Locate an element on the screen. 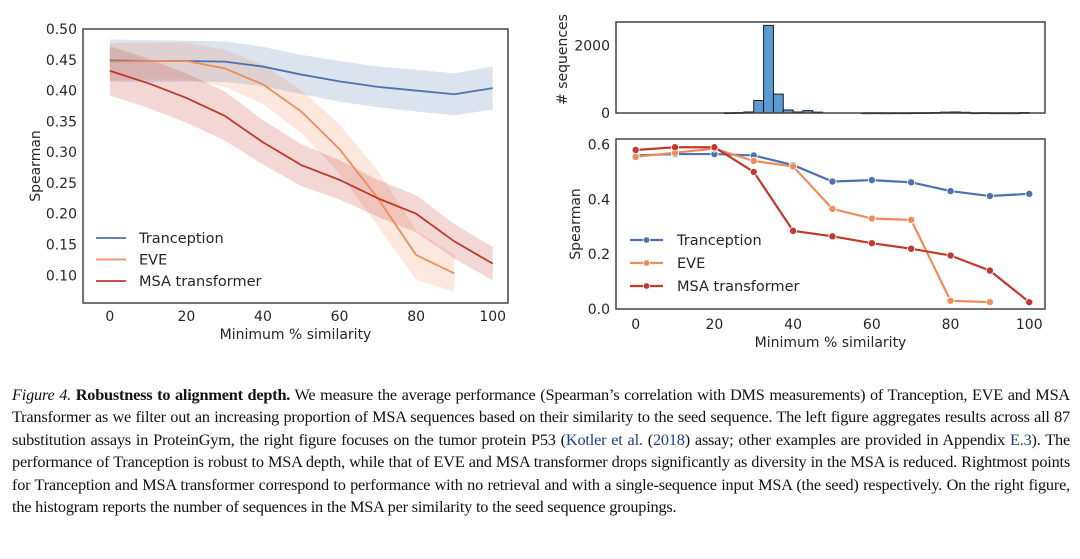 The image size is (1080, 559). citation-link: Kotler et al. is located at coordinates (604, 439).